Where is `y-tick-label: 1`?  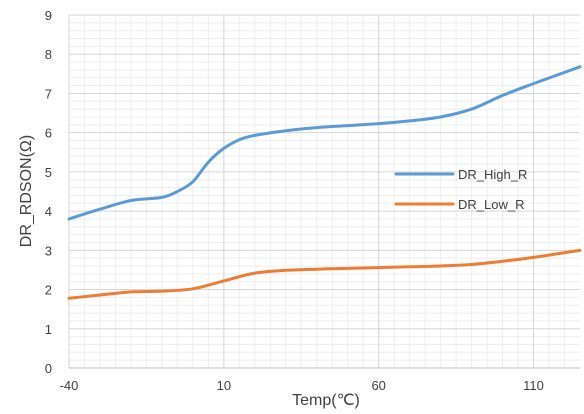
y-tick-label: 1 is located at coordinates (48, 329).